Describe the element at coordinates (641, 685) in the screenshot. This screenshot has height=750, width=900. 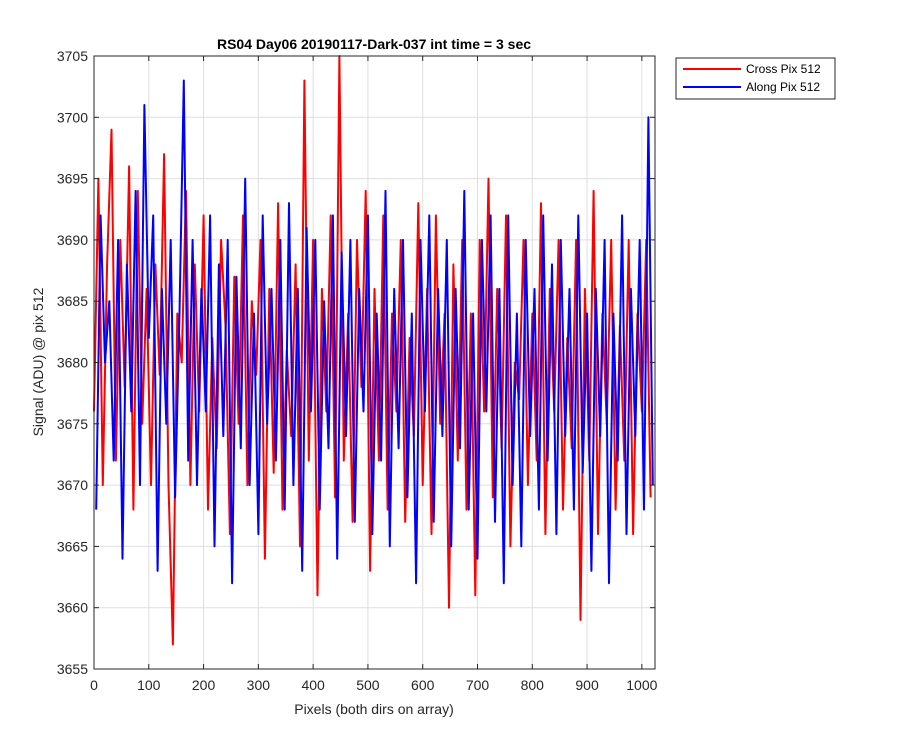
I see `x-tick-label: 1000` at that location.